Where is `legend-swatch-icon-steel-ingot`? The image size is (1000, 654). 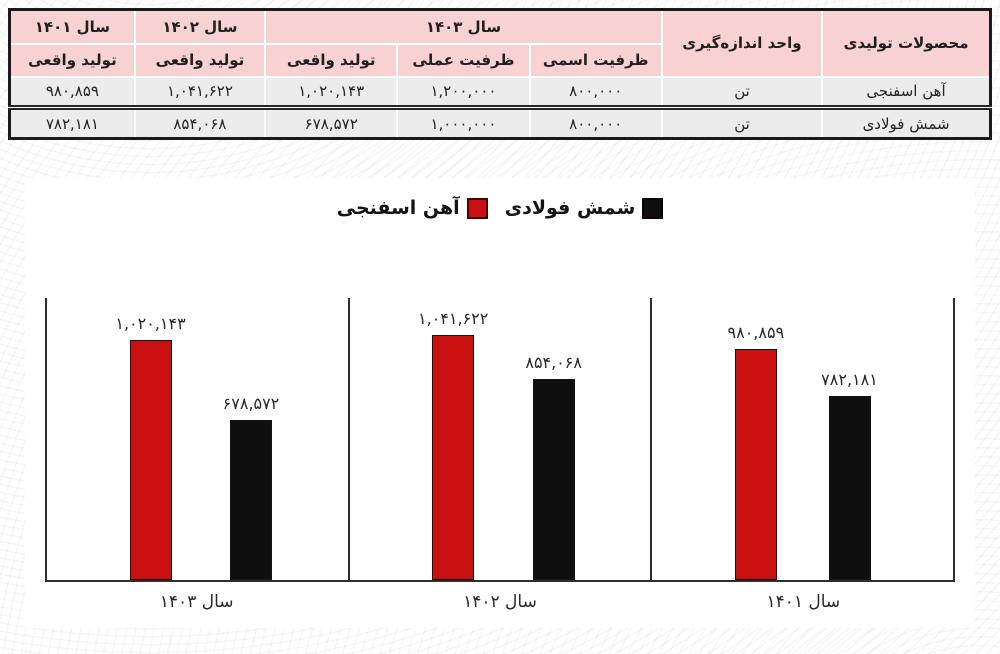 legend-swatch-icon-steel-ingot is located at coordinates (653, 208).